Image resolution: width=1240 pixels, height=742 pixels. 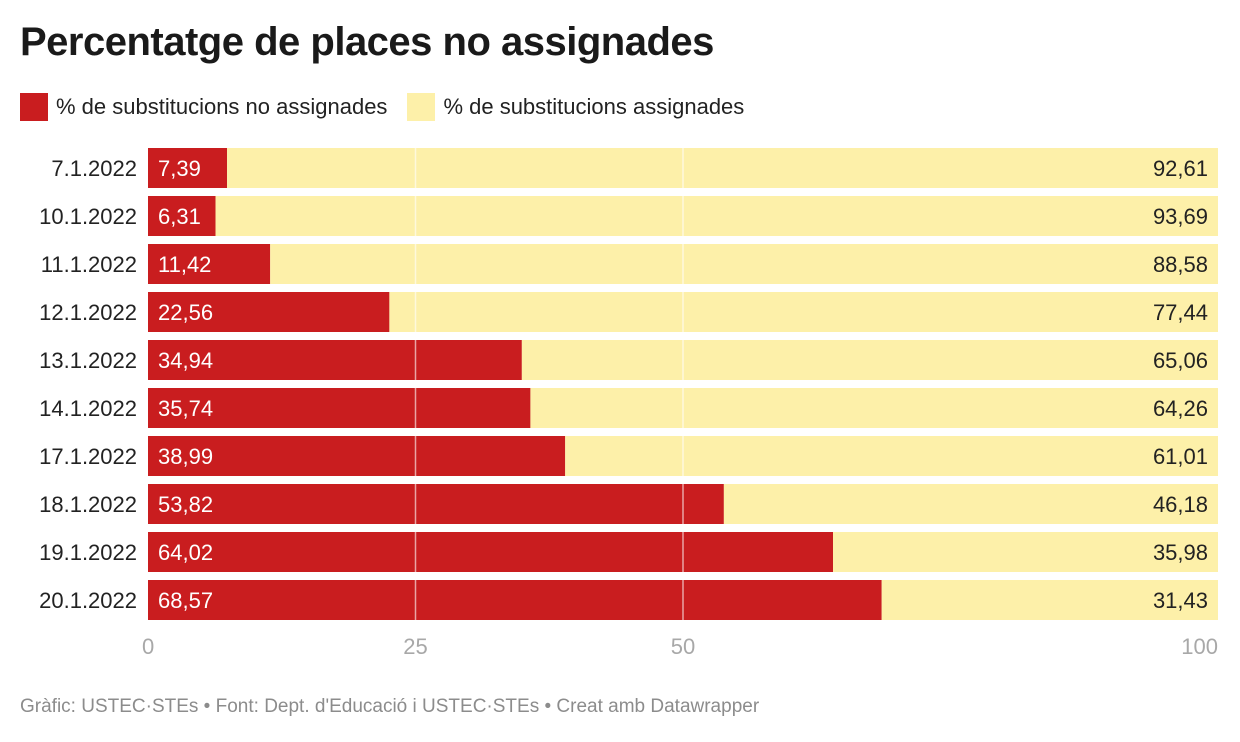 I want to click on category-label: 19.1.2022, so click(x=88, y=552).